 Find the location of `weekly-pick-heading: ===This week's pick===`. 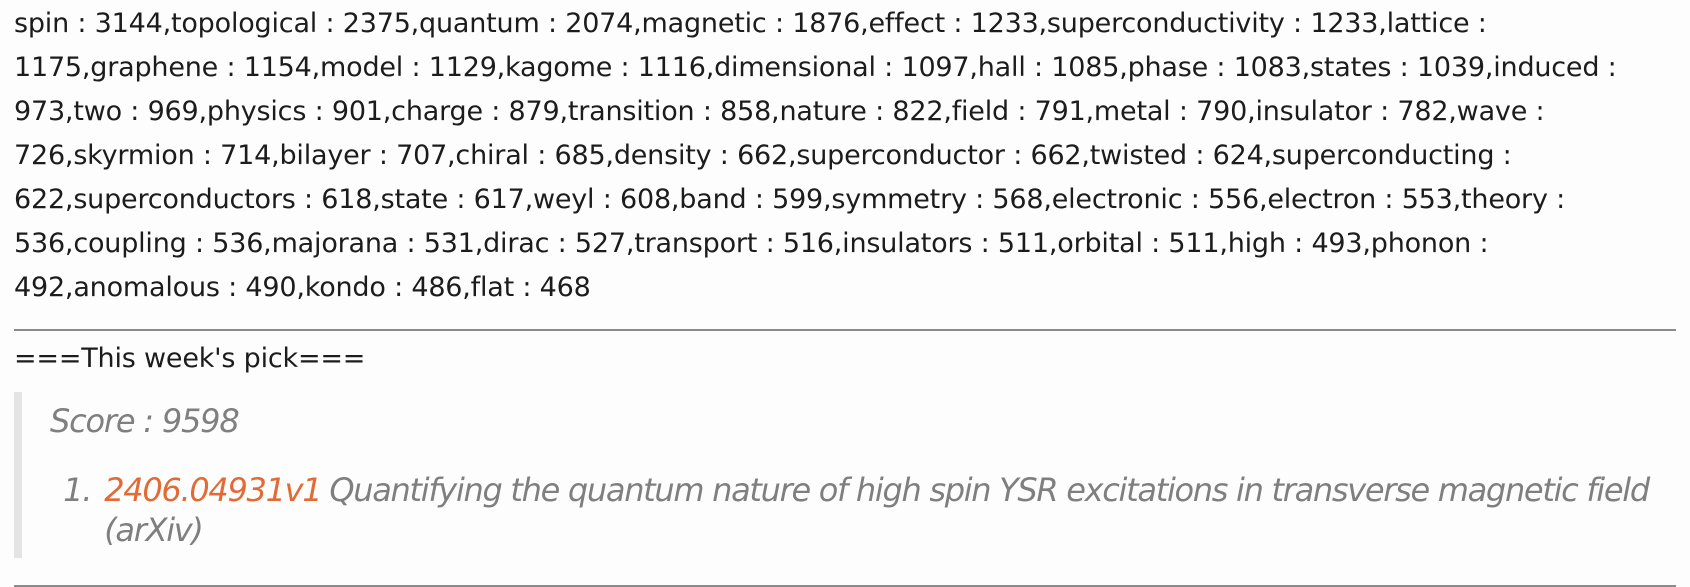

weekly-pick-heading: ===This week's pick=== is located at coordinates (190, 358).